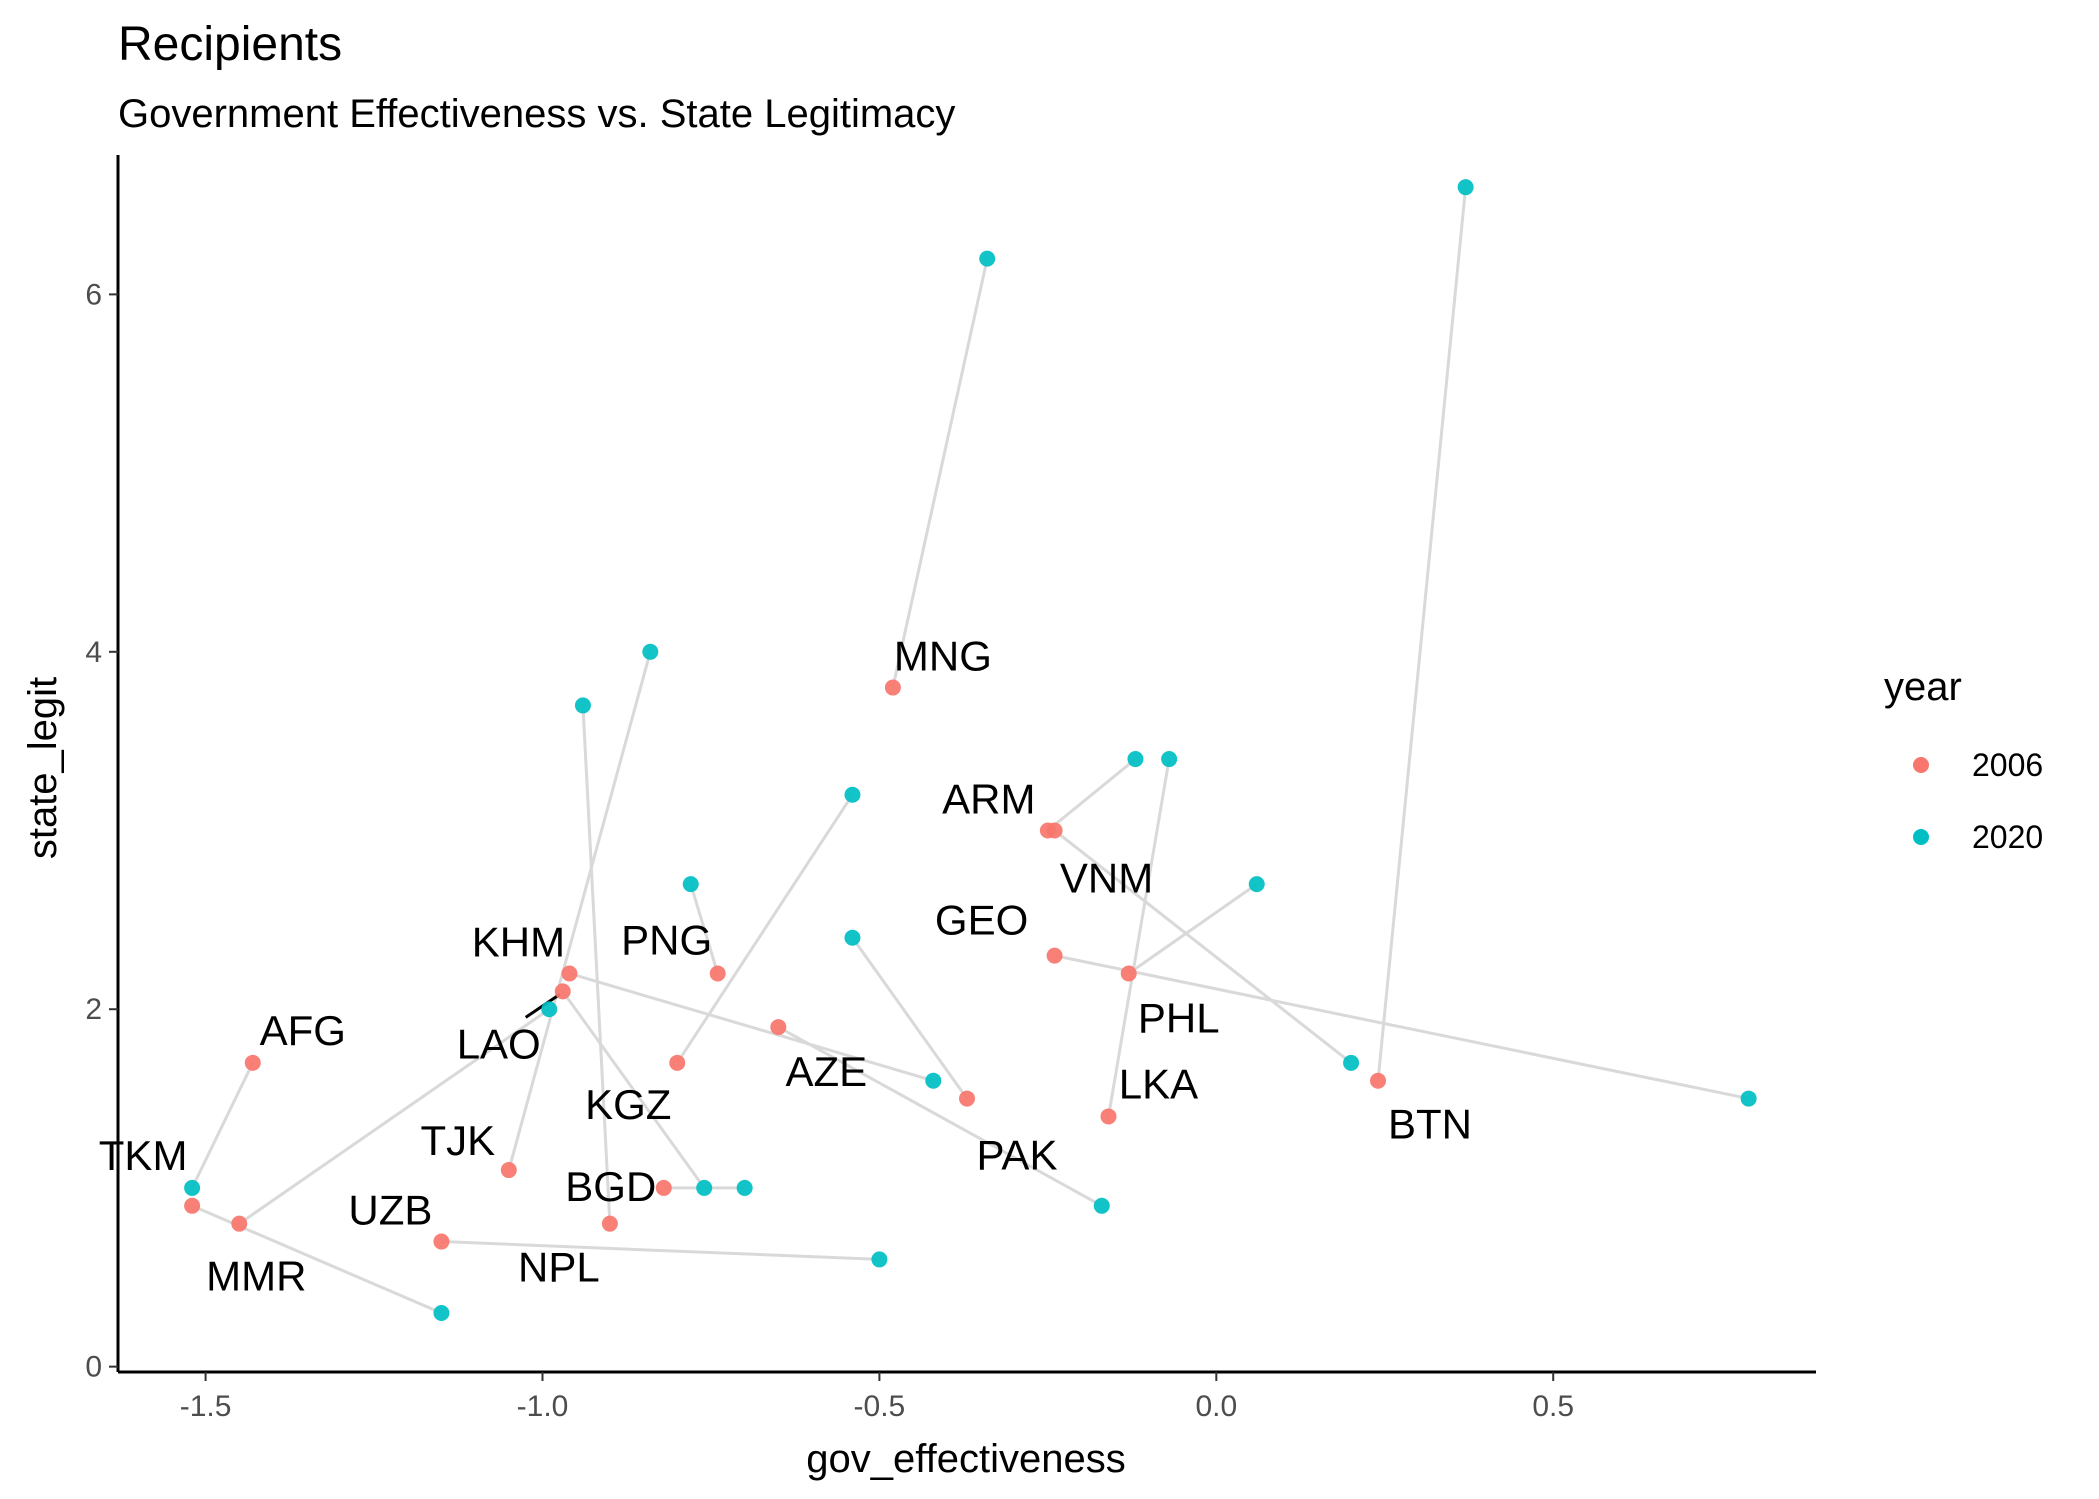 The width and height of the screenshot is (2099, 1499). I want to click on point-label: TJK, so click(457, 1140).